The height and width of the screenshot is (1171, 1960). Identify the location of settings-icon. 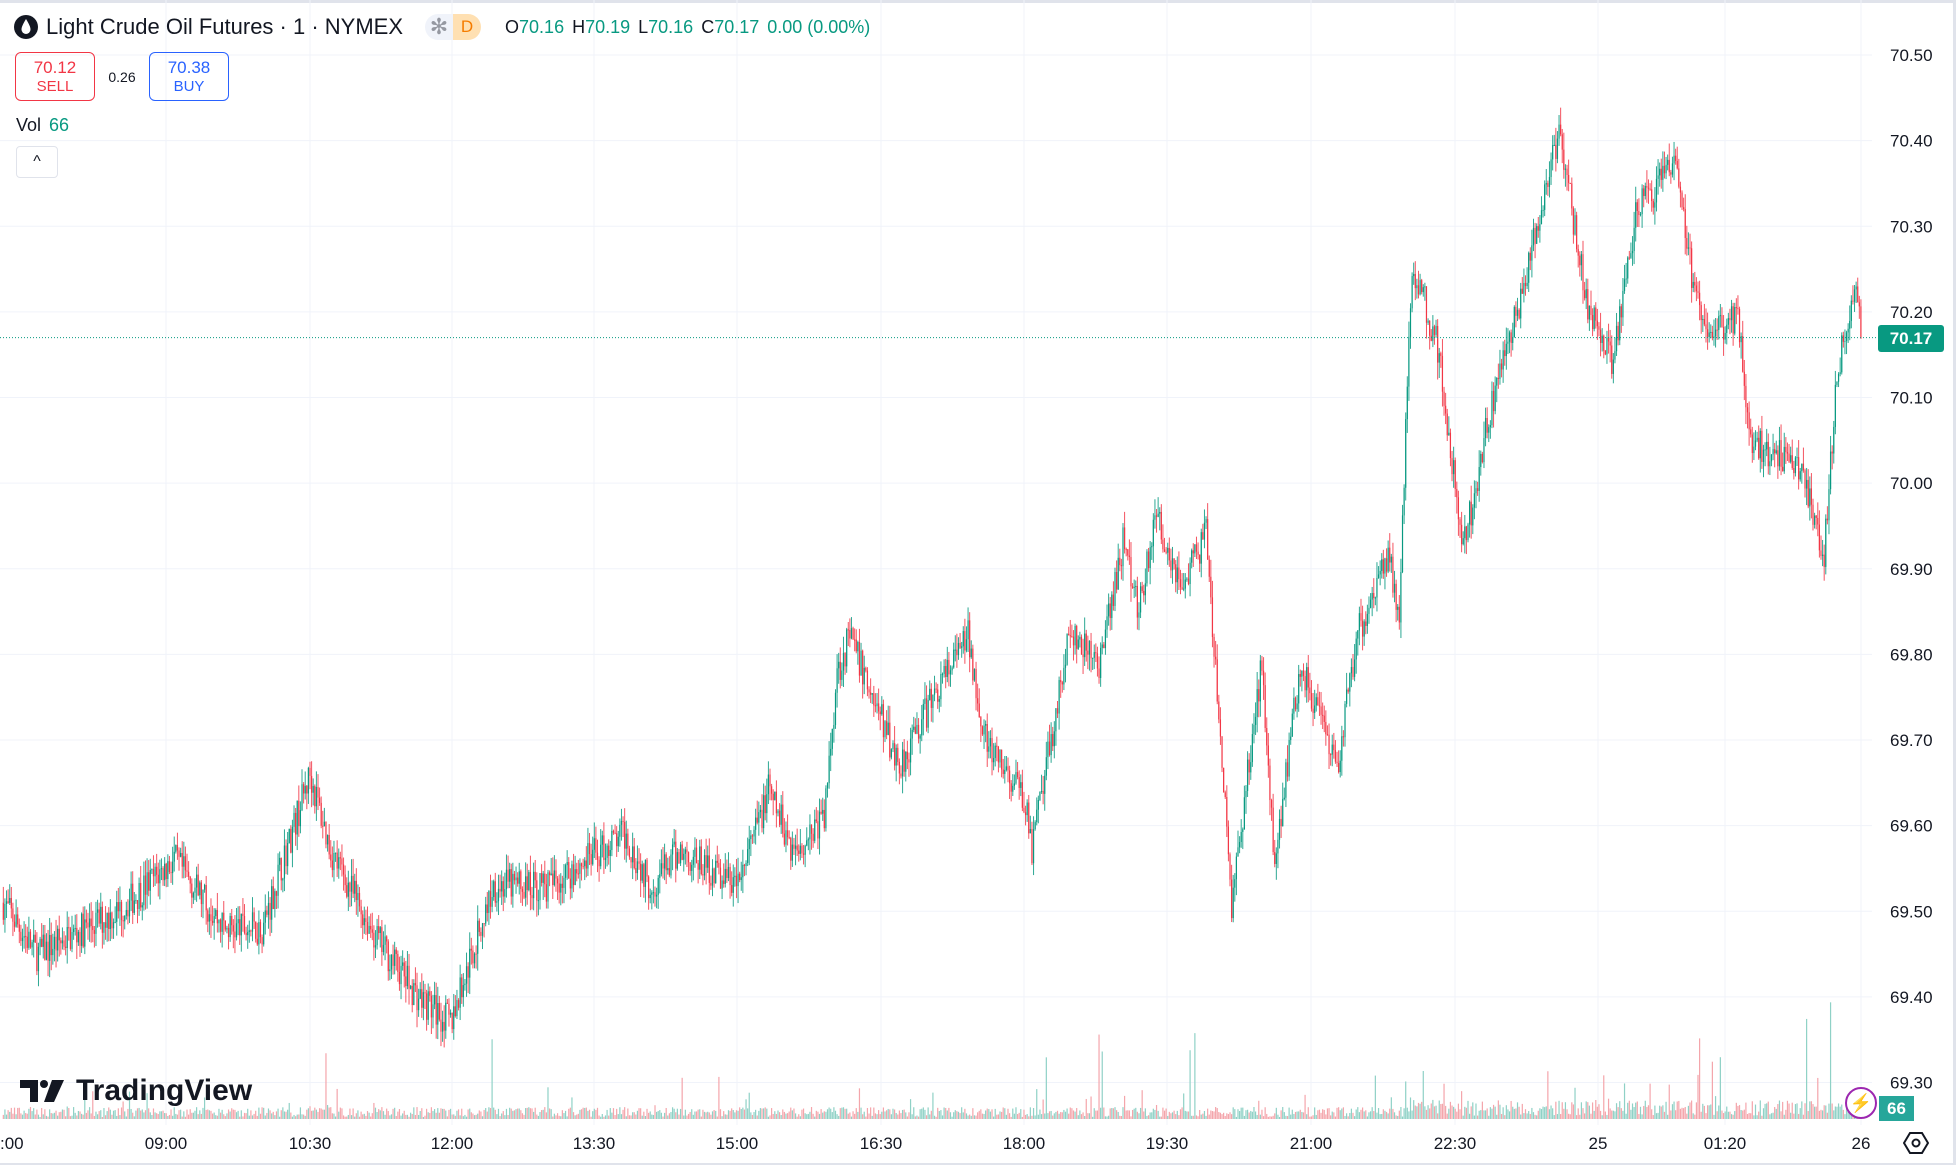
(1916, 1143).